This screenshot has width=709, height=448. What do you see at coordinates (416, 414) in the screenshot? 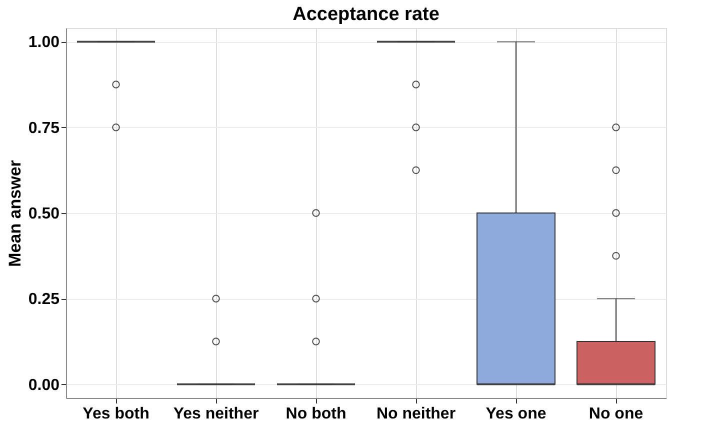
I see `x-tick-label: No neither` at bounding box center [416, 414].